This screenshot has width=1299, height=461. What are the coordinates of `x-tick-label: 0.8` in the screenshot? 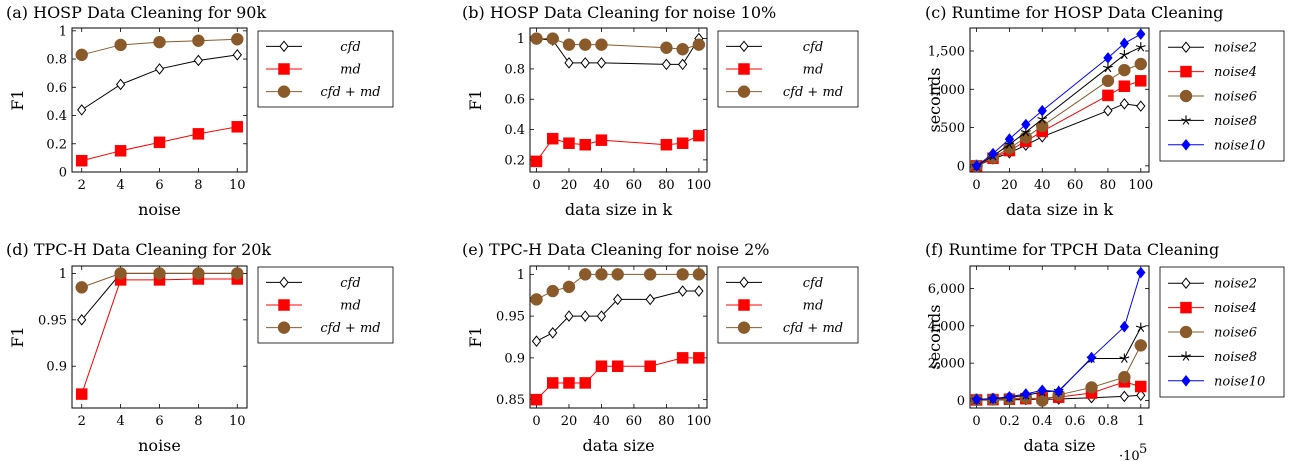 It's located at (1108, 421).